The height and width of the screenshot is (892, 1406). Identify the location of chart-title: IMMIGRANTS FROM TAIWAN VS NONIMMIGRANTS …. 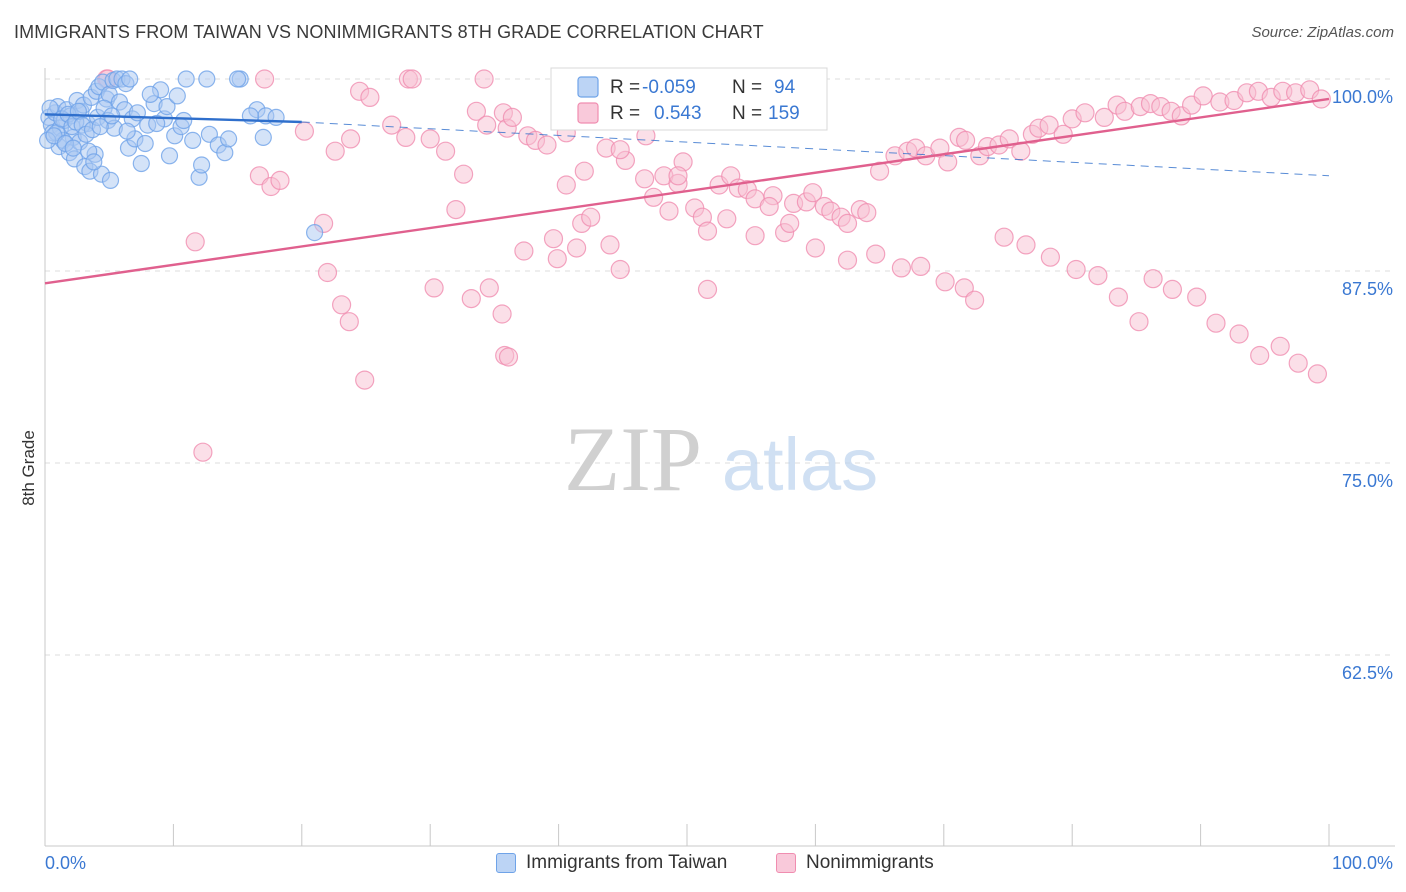
(389, 32).